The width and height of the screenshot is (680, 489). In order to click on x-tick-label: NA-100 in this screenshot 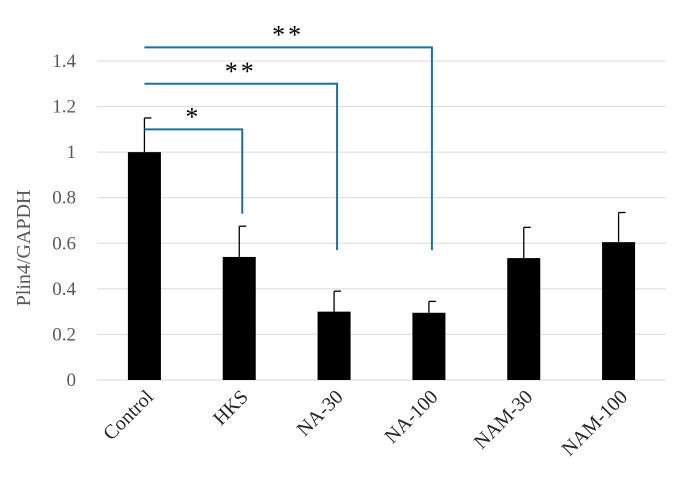, I will do `click(412, 417)`.